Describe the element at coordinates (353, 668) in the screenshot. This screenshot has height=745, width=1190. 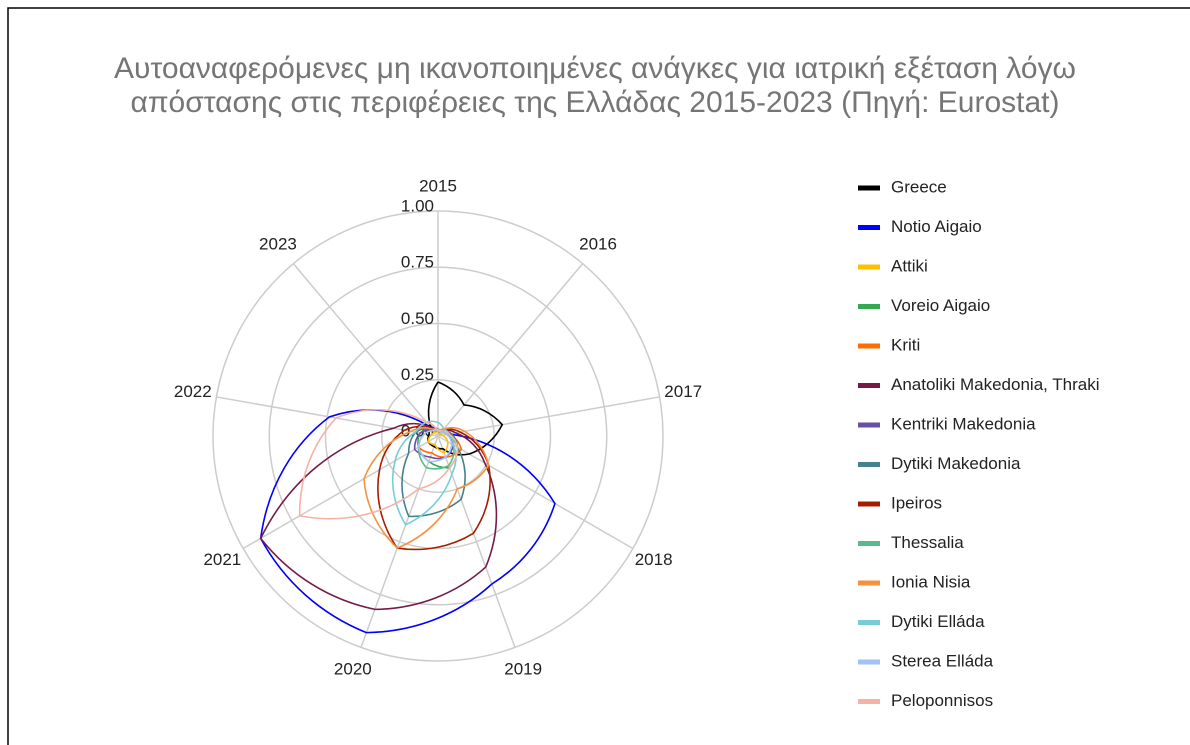
I see `category-label: 2020` at that location.